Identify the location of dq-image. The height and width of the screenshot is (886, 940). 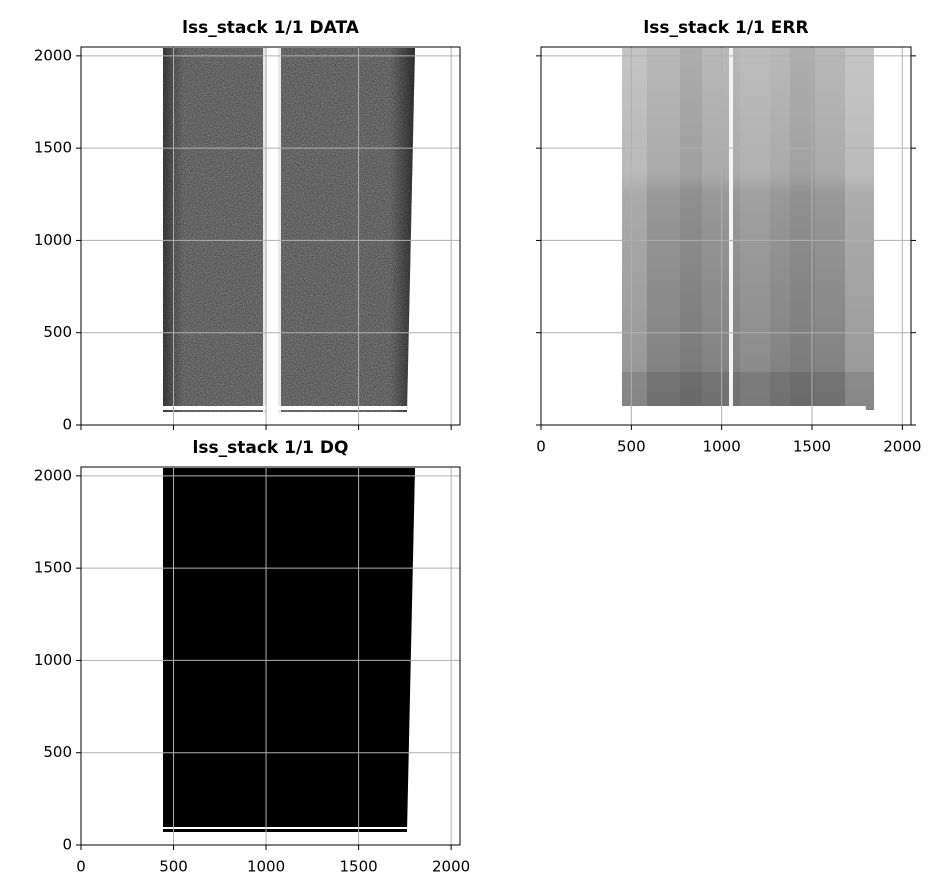
(289, 650).